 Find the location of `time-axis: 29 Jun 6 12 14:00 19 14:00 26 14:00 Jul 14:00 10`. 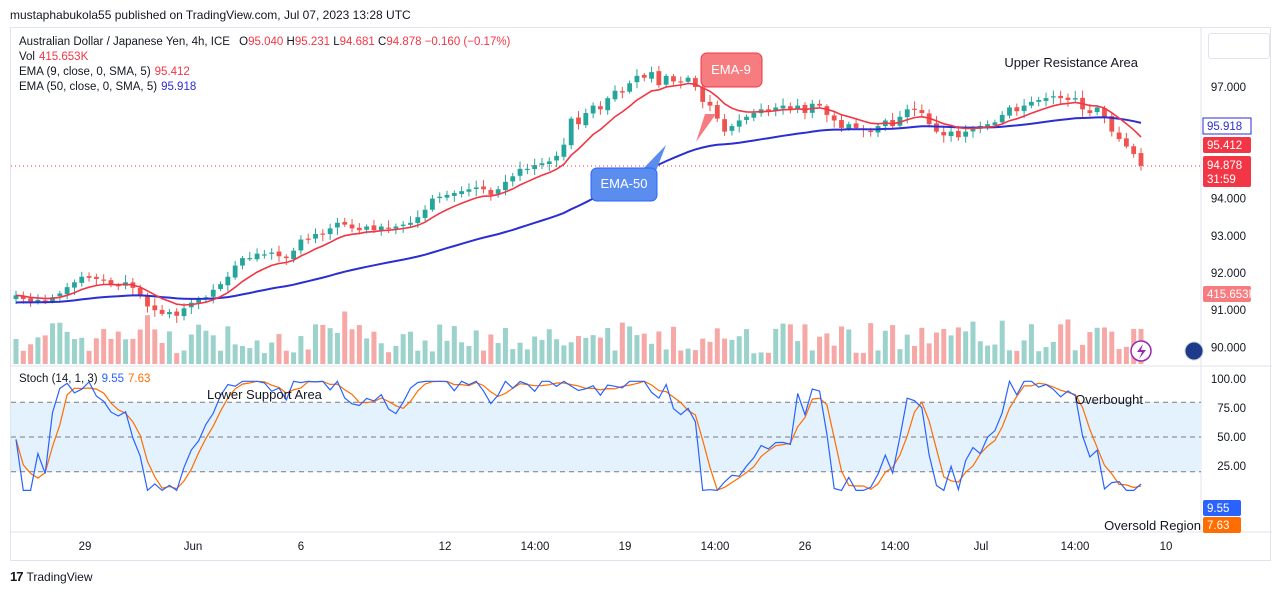

time-axis: 29 Jun 6 12 14:00 19 14:00 26 14:00 Jul 14:00 10 is located at coordinates (626, 547).